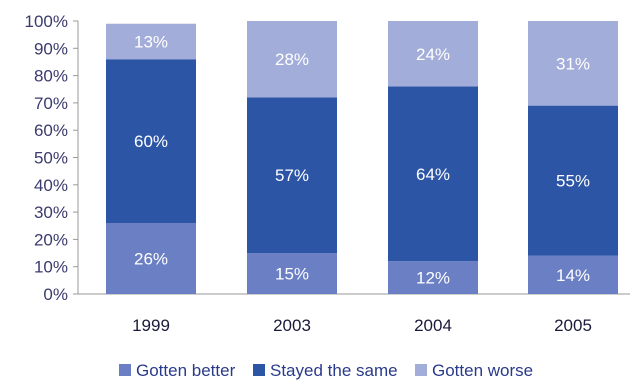 The width and height of the screenshot is (636, 389). What do you see at coordinates (51, 103) in the screenshot?
I see `y-tick-label: 70%` at bounding box center [51, 103].